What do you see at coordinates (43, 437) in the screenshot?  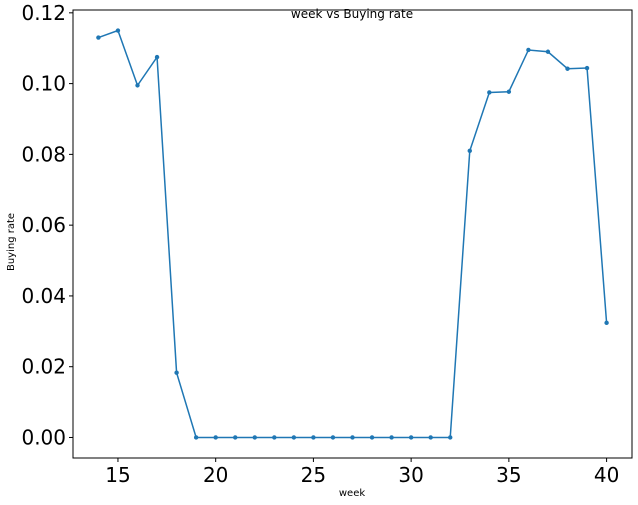 I see `y-tick-label: 0.00` at bounding box center [43, 437].